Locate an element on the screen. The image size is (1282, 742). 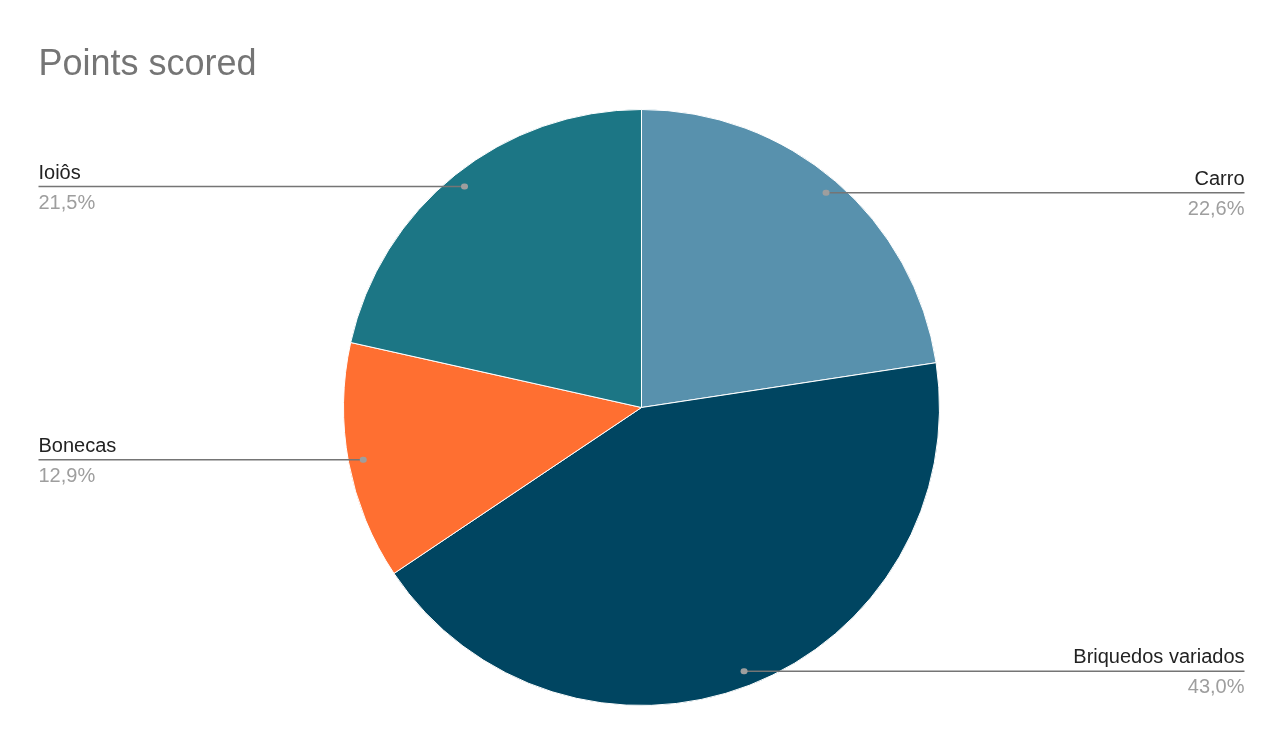
chart-title: Points scored is located at coordinates (147, 62).